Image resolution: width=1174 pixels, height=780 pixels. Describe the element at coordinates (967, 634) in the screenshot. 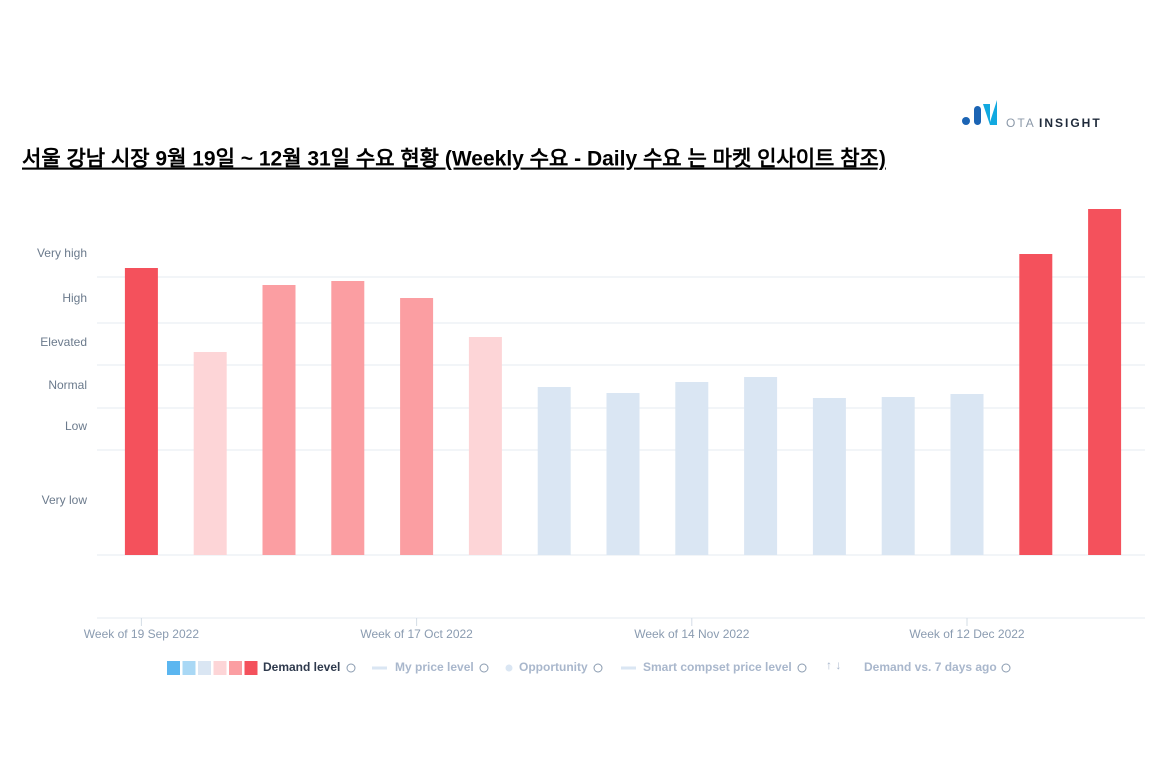

I see `x-tick-label: Week of 12 Dec 2022` at that location.